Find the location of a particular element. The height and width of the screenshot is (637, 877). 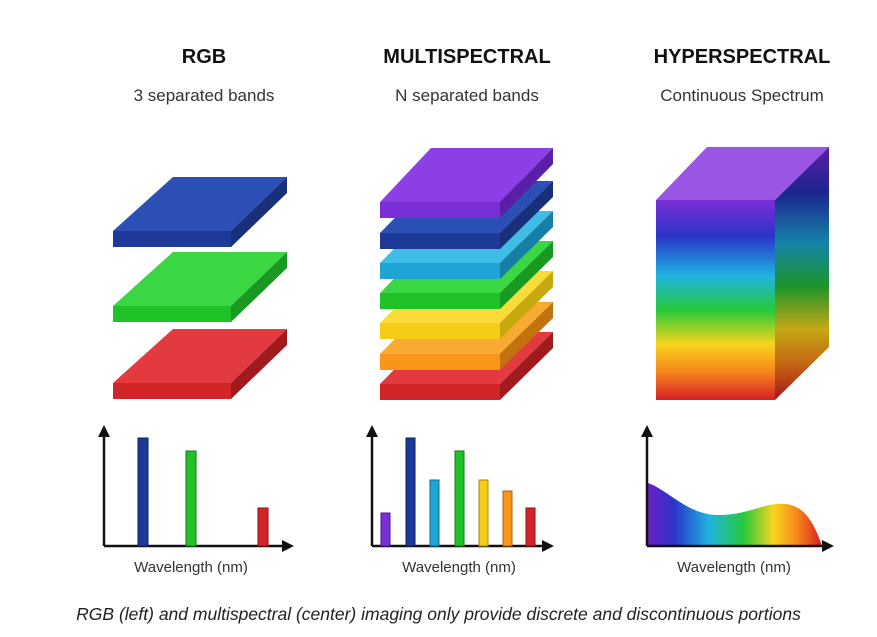

rgb-bar-red is located at coordinates (263, 527).